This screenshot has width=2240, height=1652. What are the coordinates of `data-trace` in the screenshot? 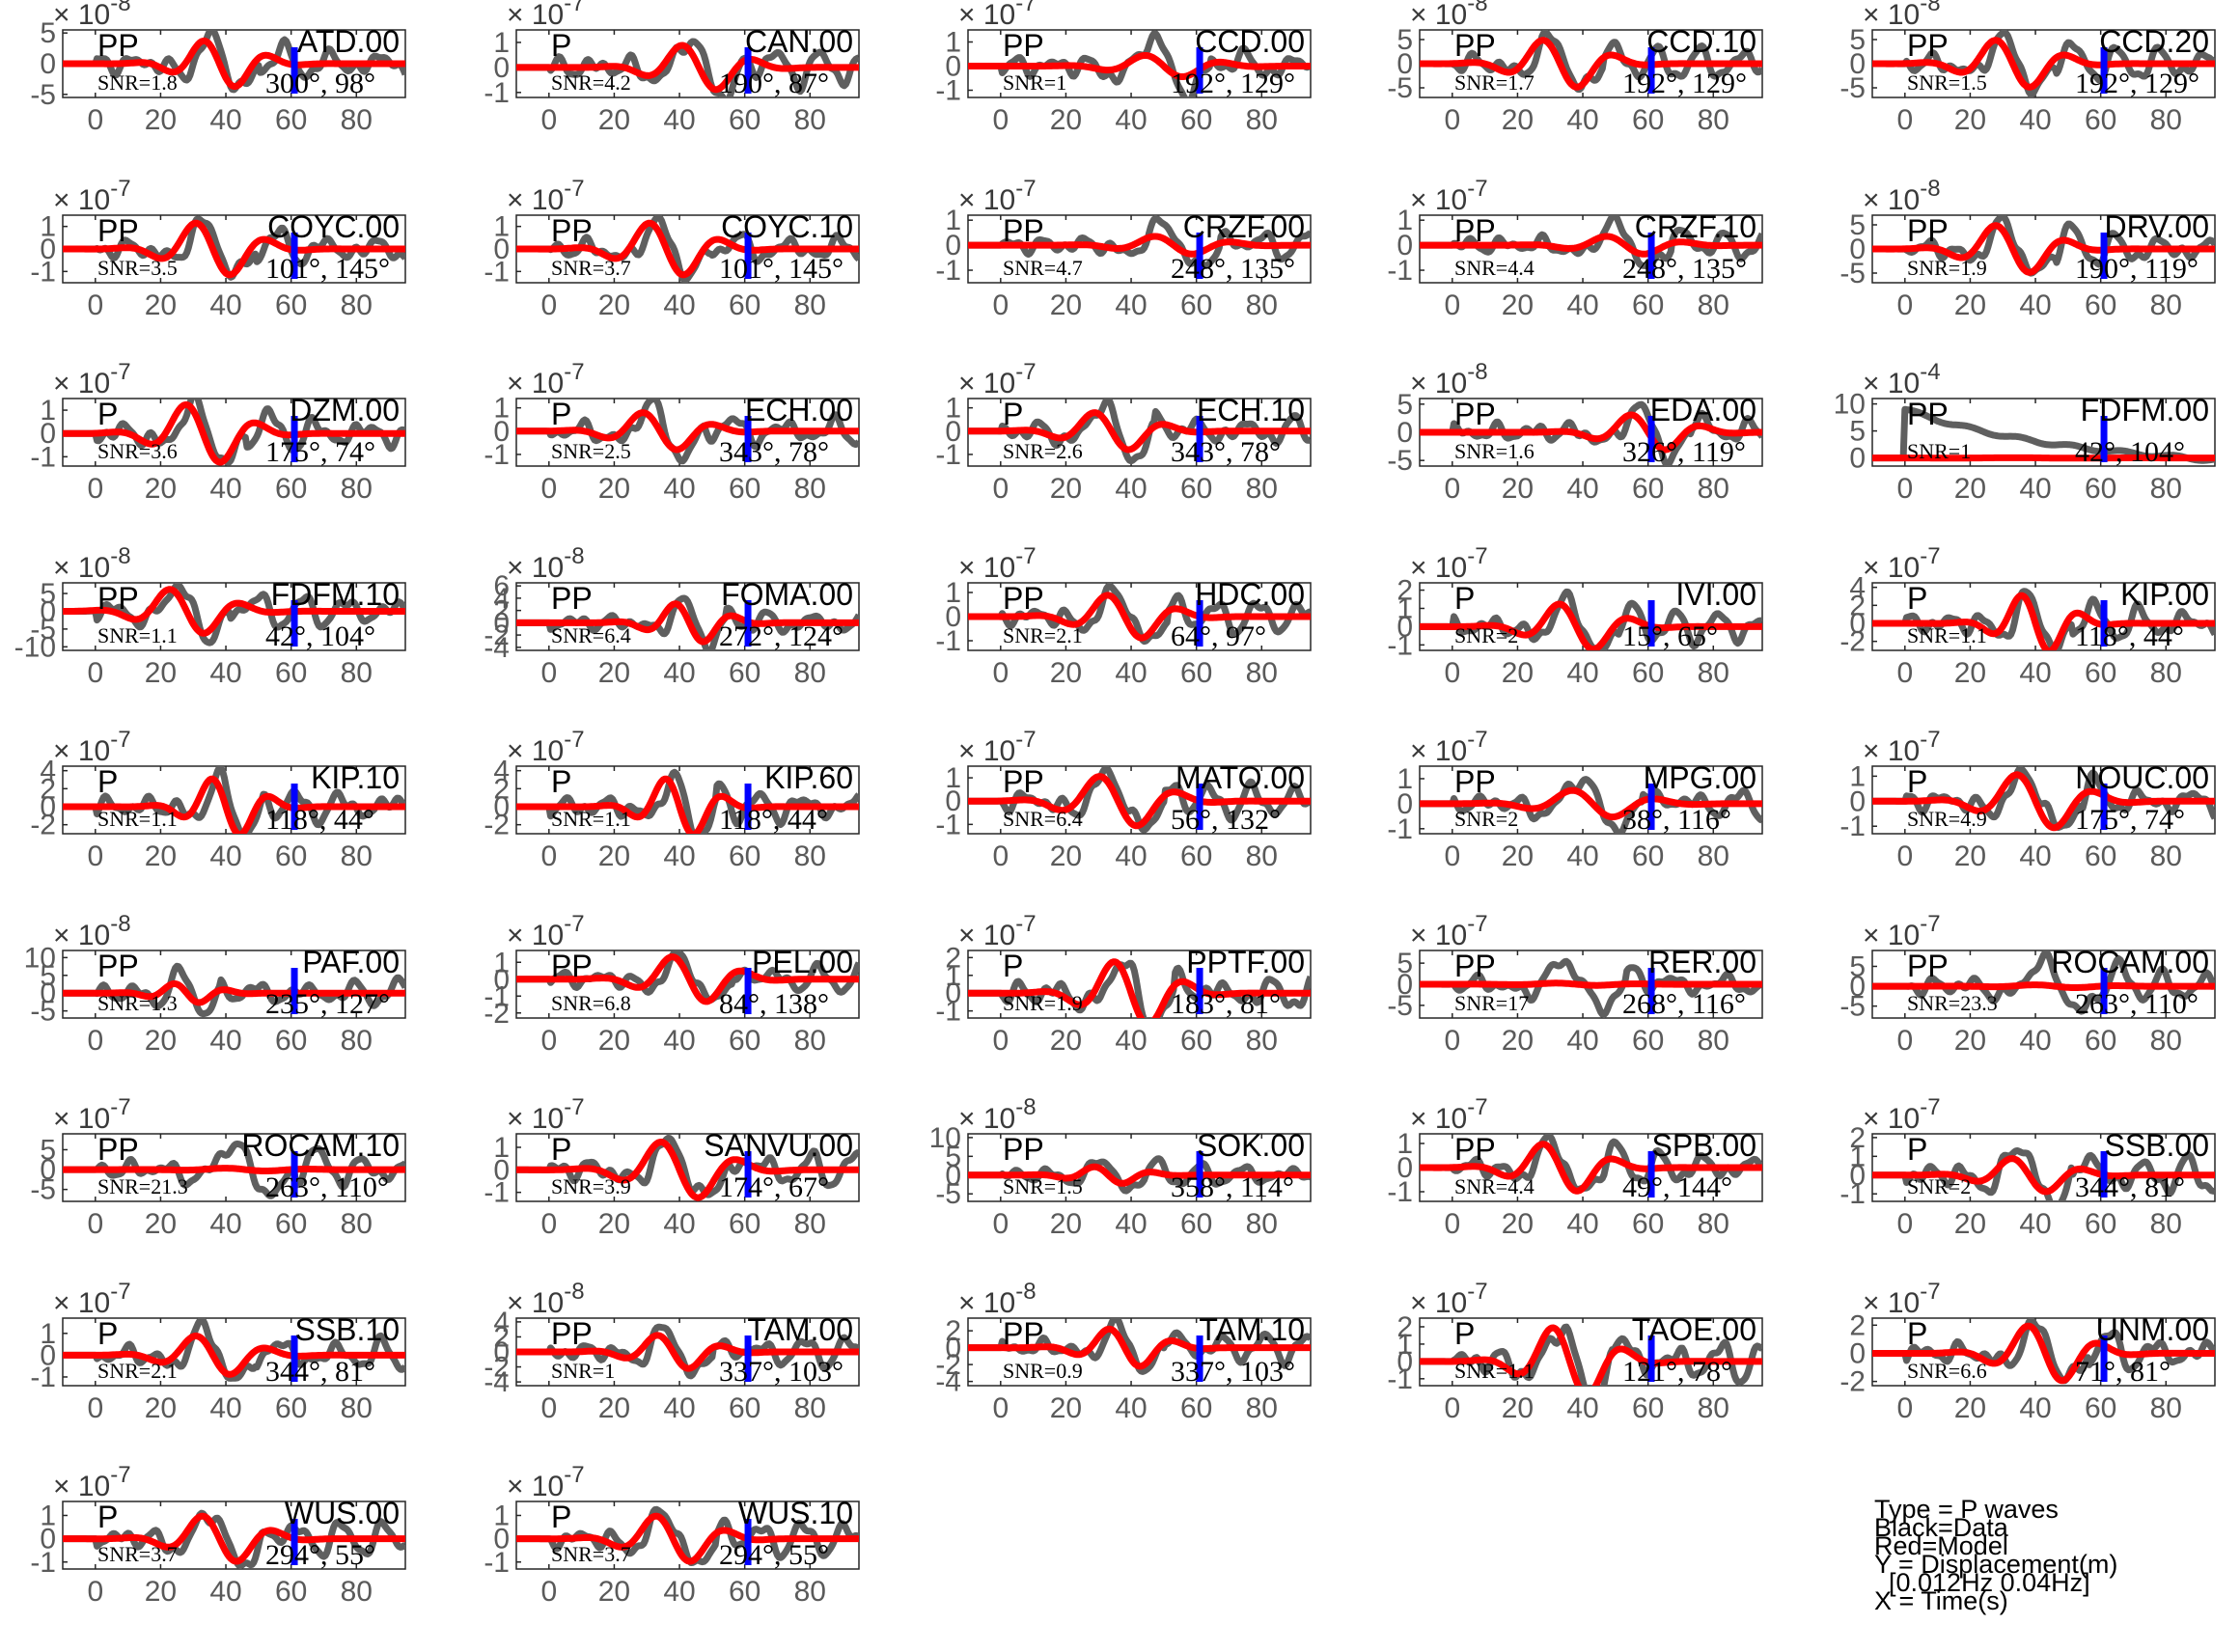 It's located at (687, 249).